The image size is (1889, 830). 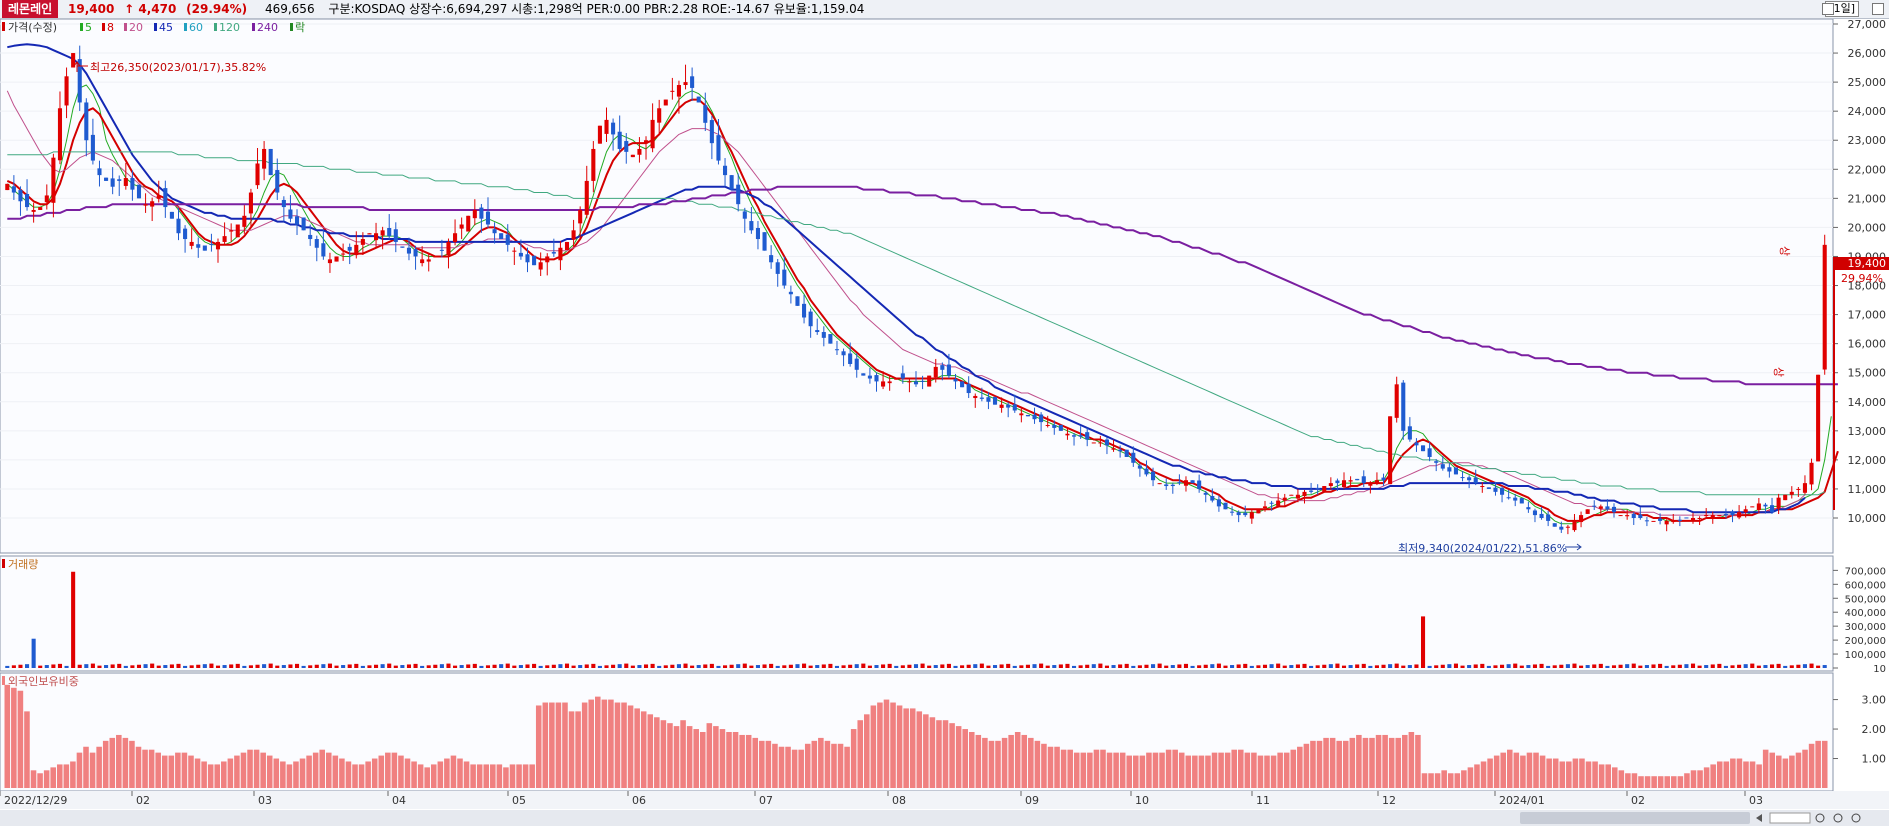 What do you see at coordinates (30, 9) in the screenshot?
I see `stock-name: 레몬레인` at bounding box center [30, 9].